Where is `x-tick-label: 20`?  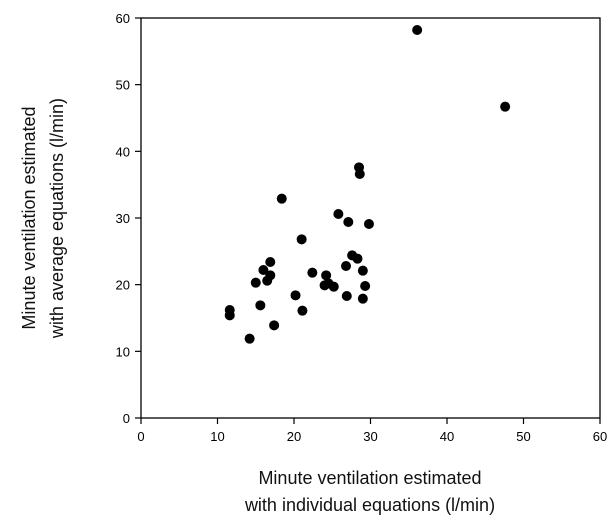
x-tick-label: 20 is located at coordinates (294, 436).